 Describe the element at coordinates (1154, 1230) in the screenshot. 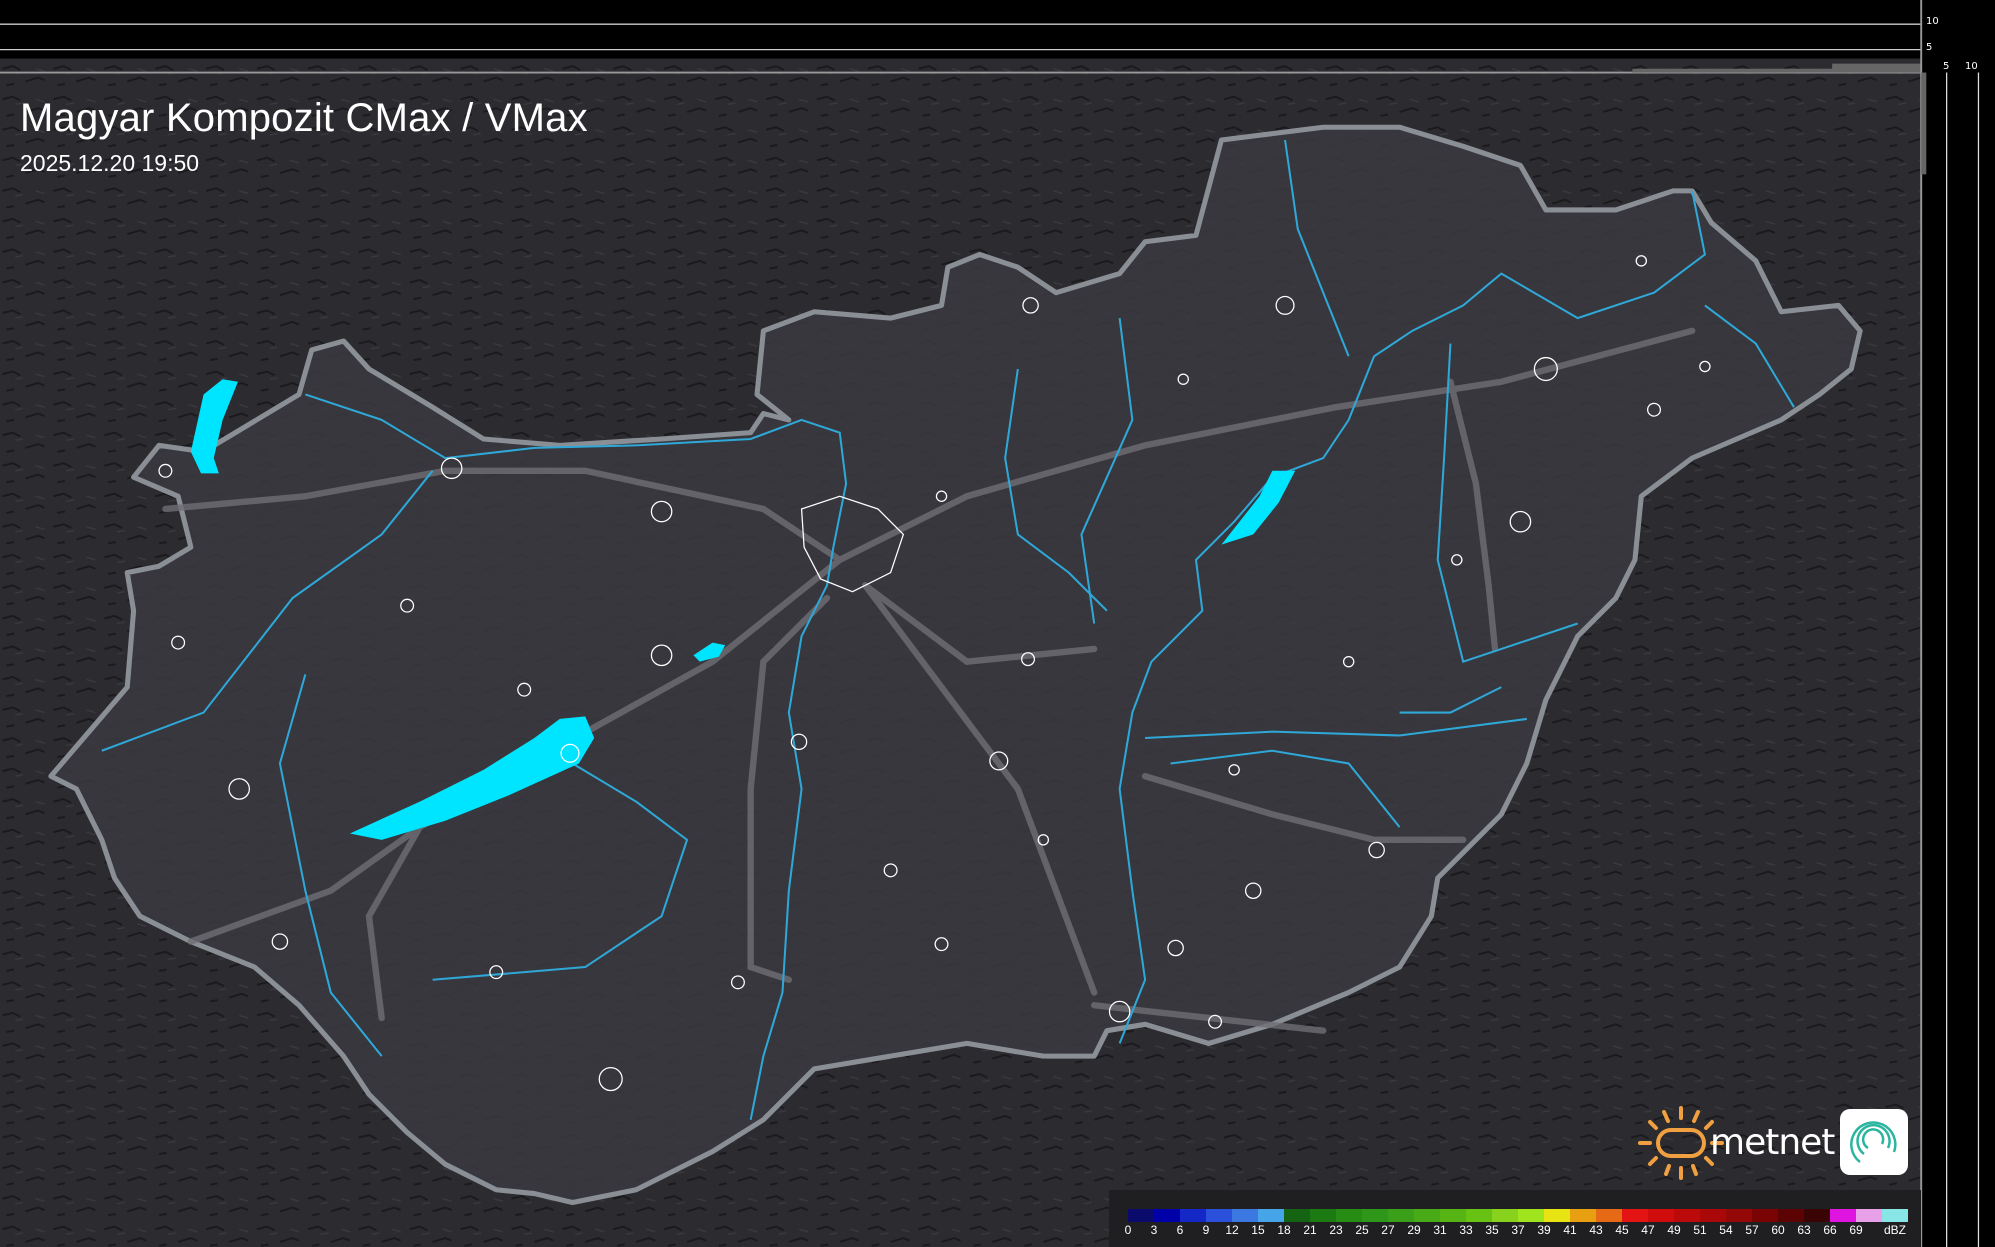

I see `legend-label: 3` at that location.